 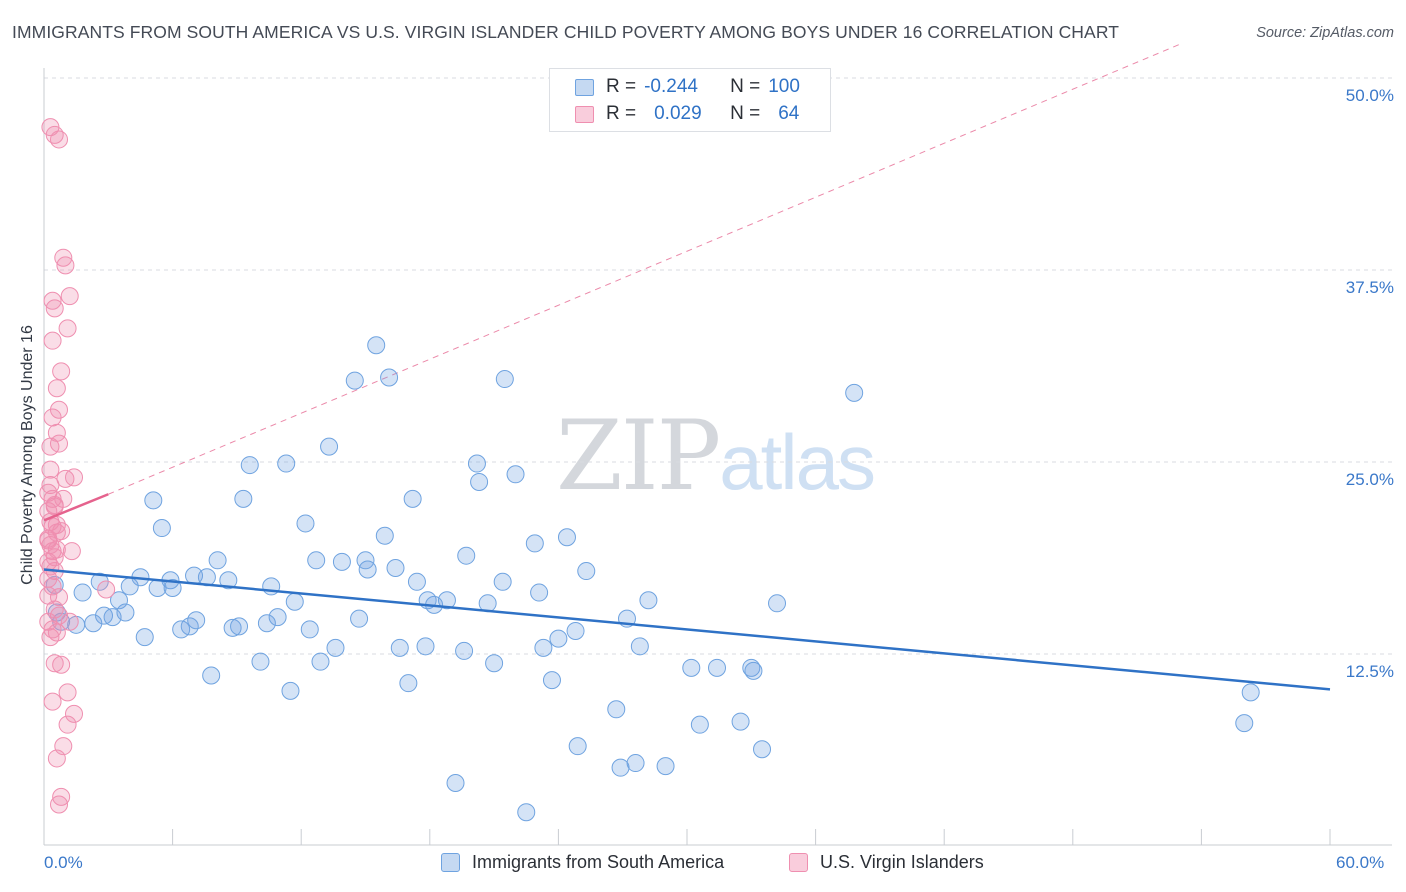 What do you see at coordinates (687, 629) in the screenshot?
I see `trendline-south-america` at bounding box center [687, 629].